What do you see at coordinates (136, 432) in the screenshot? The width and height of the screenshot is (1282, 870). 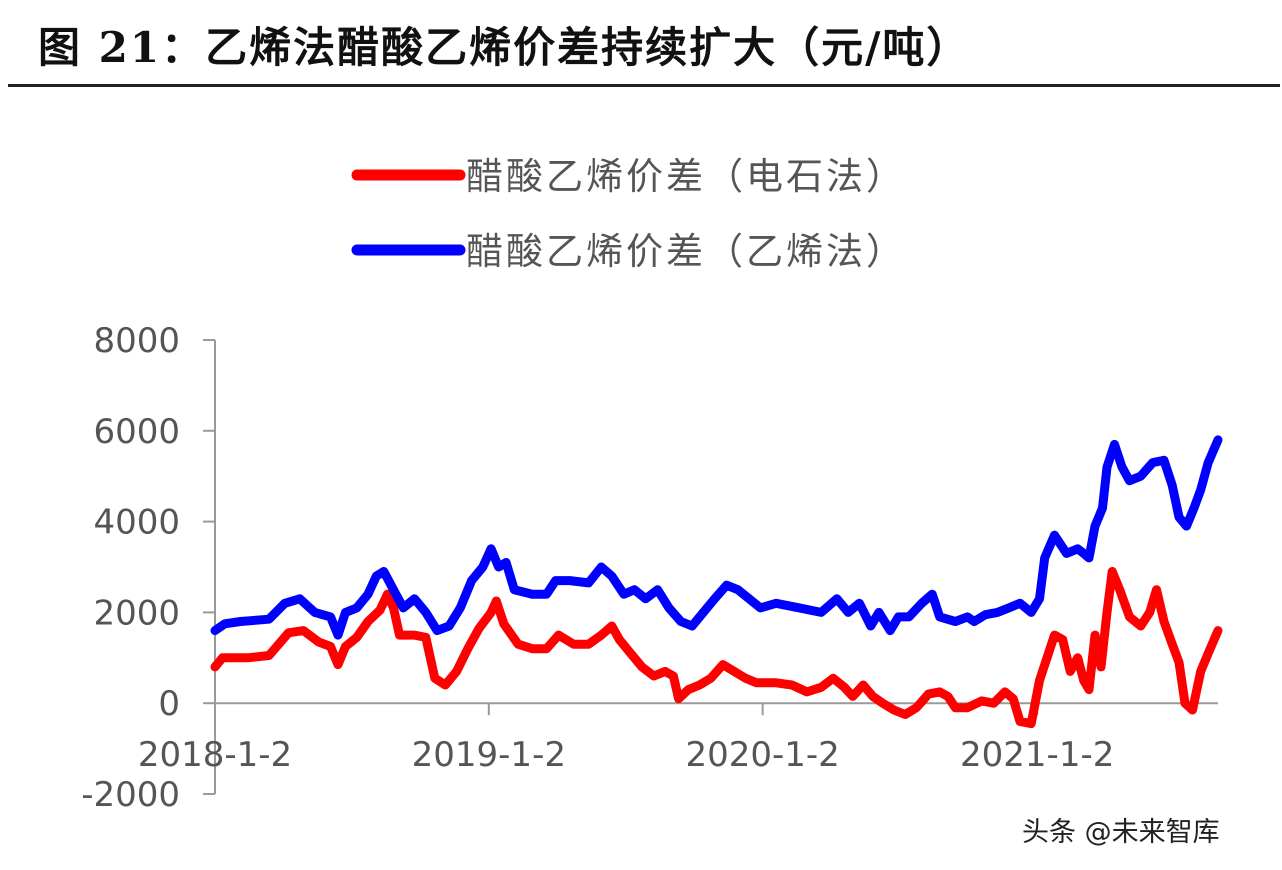 I see `y-tick-label: 6000` at bounding box center [136, 432].